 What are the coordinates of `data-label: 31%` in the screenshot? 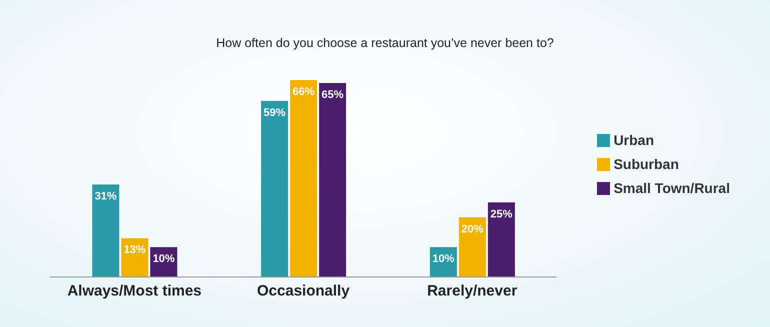 It's located at (105, 196).